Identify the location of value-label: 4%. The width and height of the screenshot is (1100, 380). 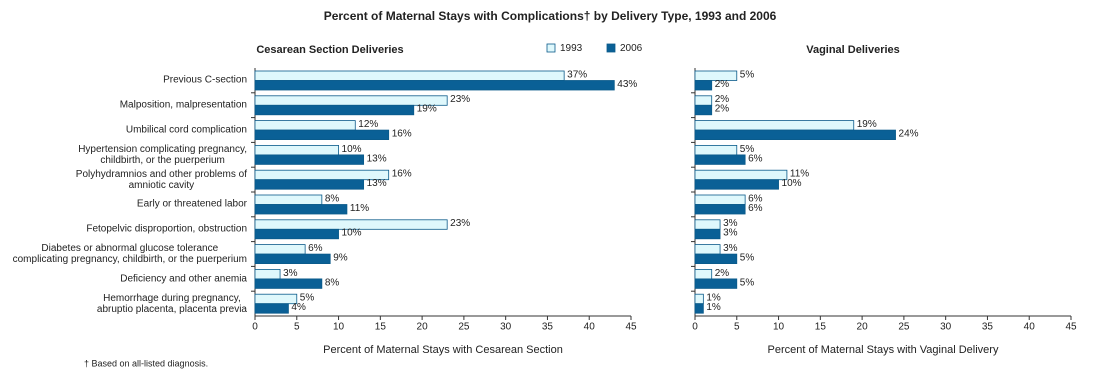
(298, 307).